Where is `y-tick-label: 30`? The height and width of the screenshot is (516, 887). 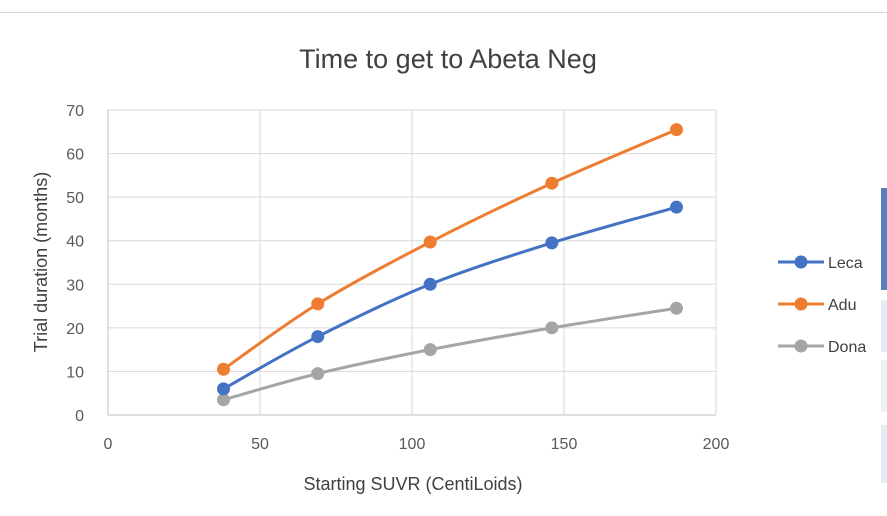 y-tick-label: 30 is located at coordinates (75, 285).